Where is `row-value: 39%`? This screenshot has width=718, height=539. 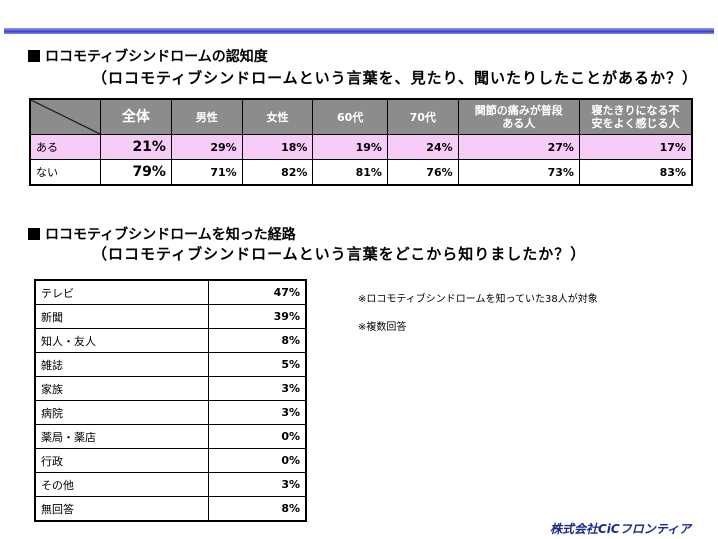 row-value: 39% is located at coordinates (257, 316).